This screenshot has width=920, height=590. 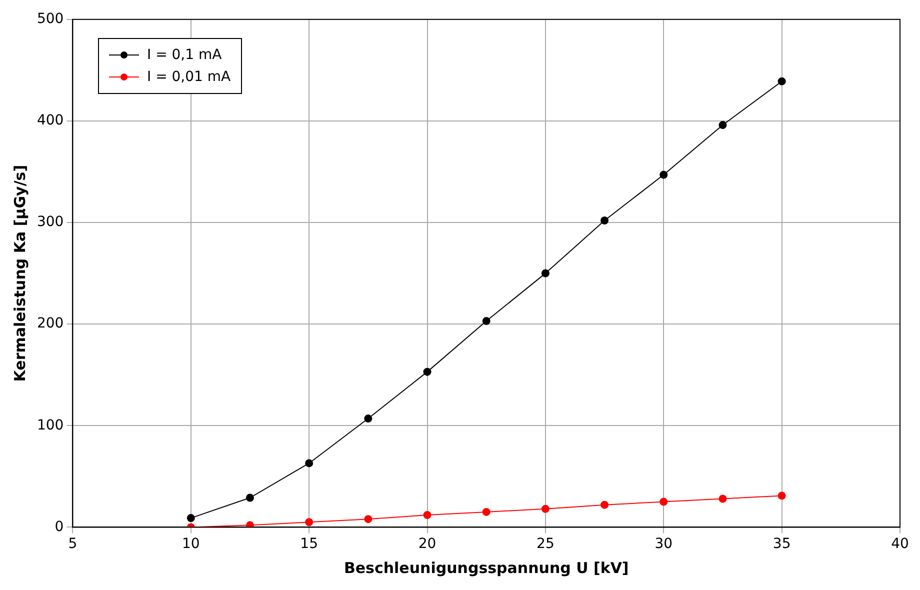 I want to click on y-tick-label: 200, so click(x=50, y=324).